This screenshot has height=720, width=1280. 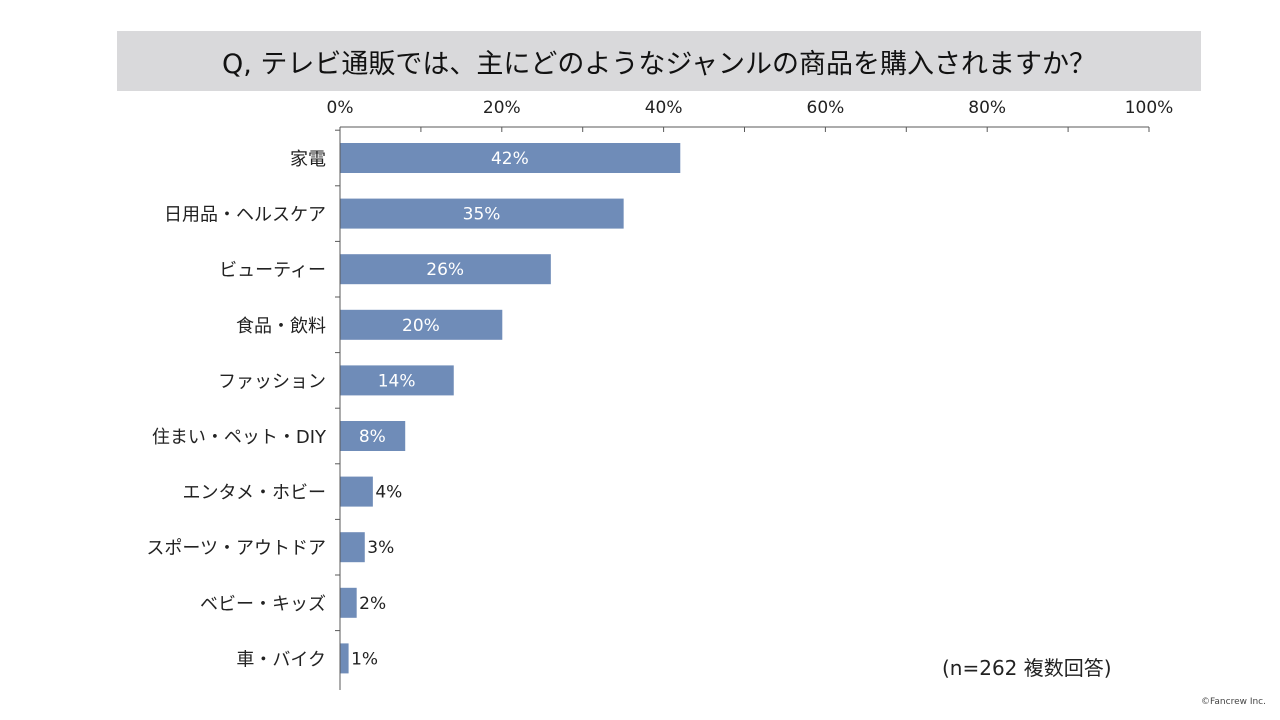 I want to click on category-label: 住まい・ペット・DIY, so click(x=239, y=437).